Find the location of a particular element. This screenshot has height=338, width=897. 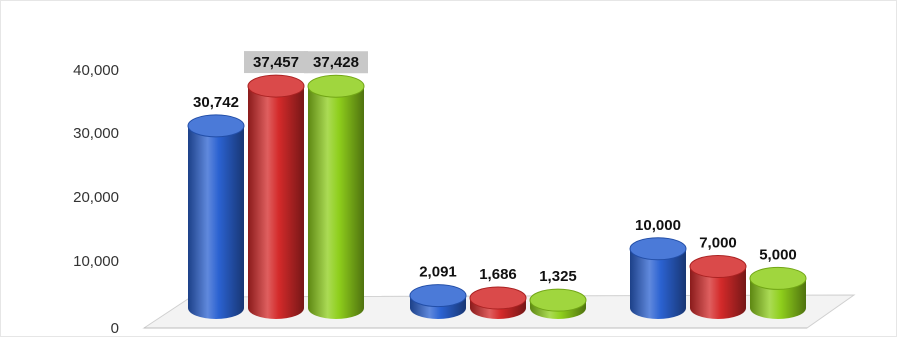

data-label: 2,091 is located at coordinates (438, 272).